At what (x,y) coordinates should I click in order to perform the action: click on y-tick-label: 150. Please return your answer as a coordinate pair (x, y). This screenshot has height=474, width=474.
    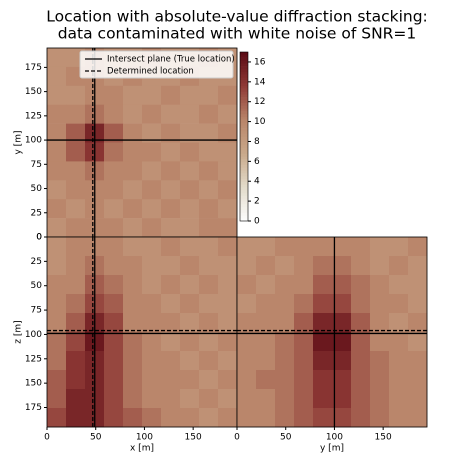
    Looking at the image, I should click on (33, 384).